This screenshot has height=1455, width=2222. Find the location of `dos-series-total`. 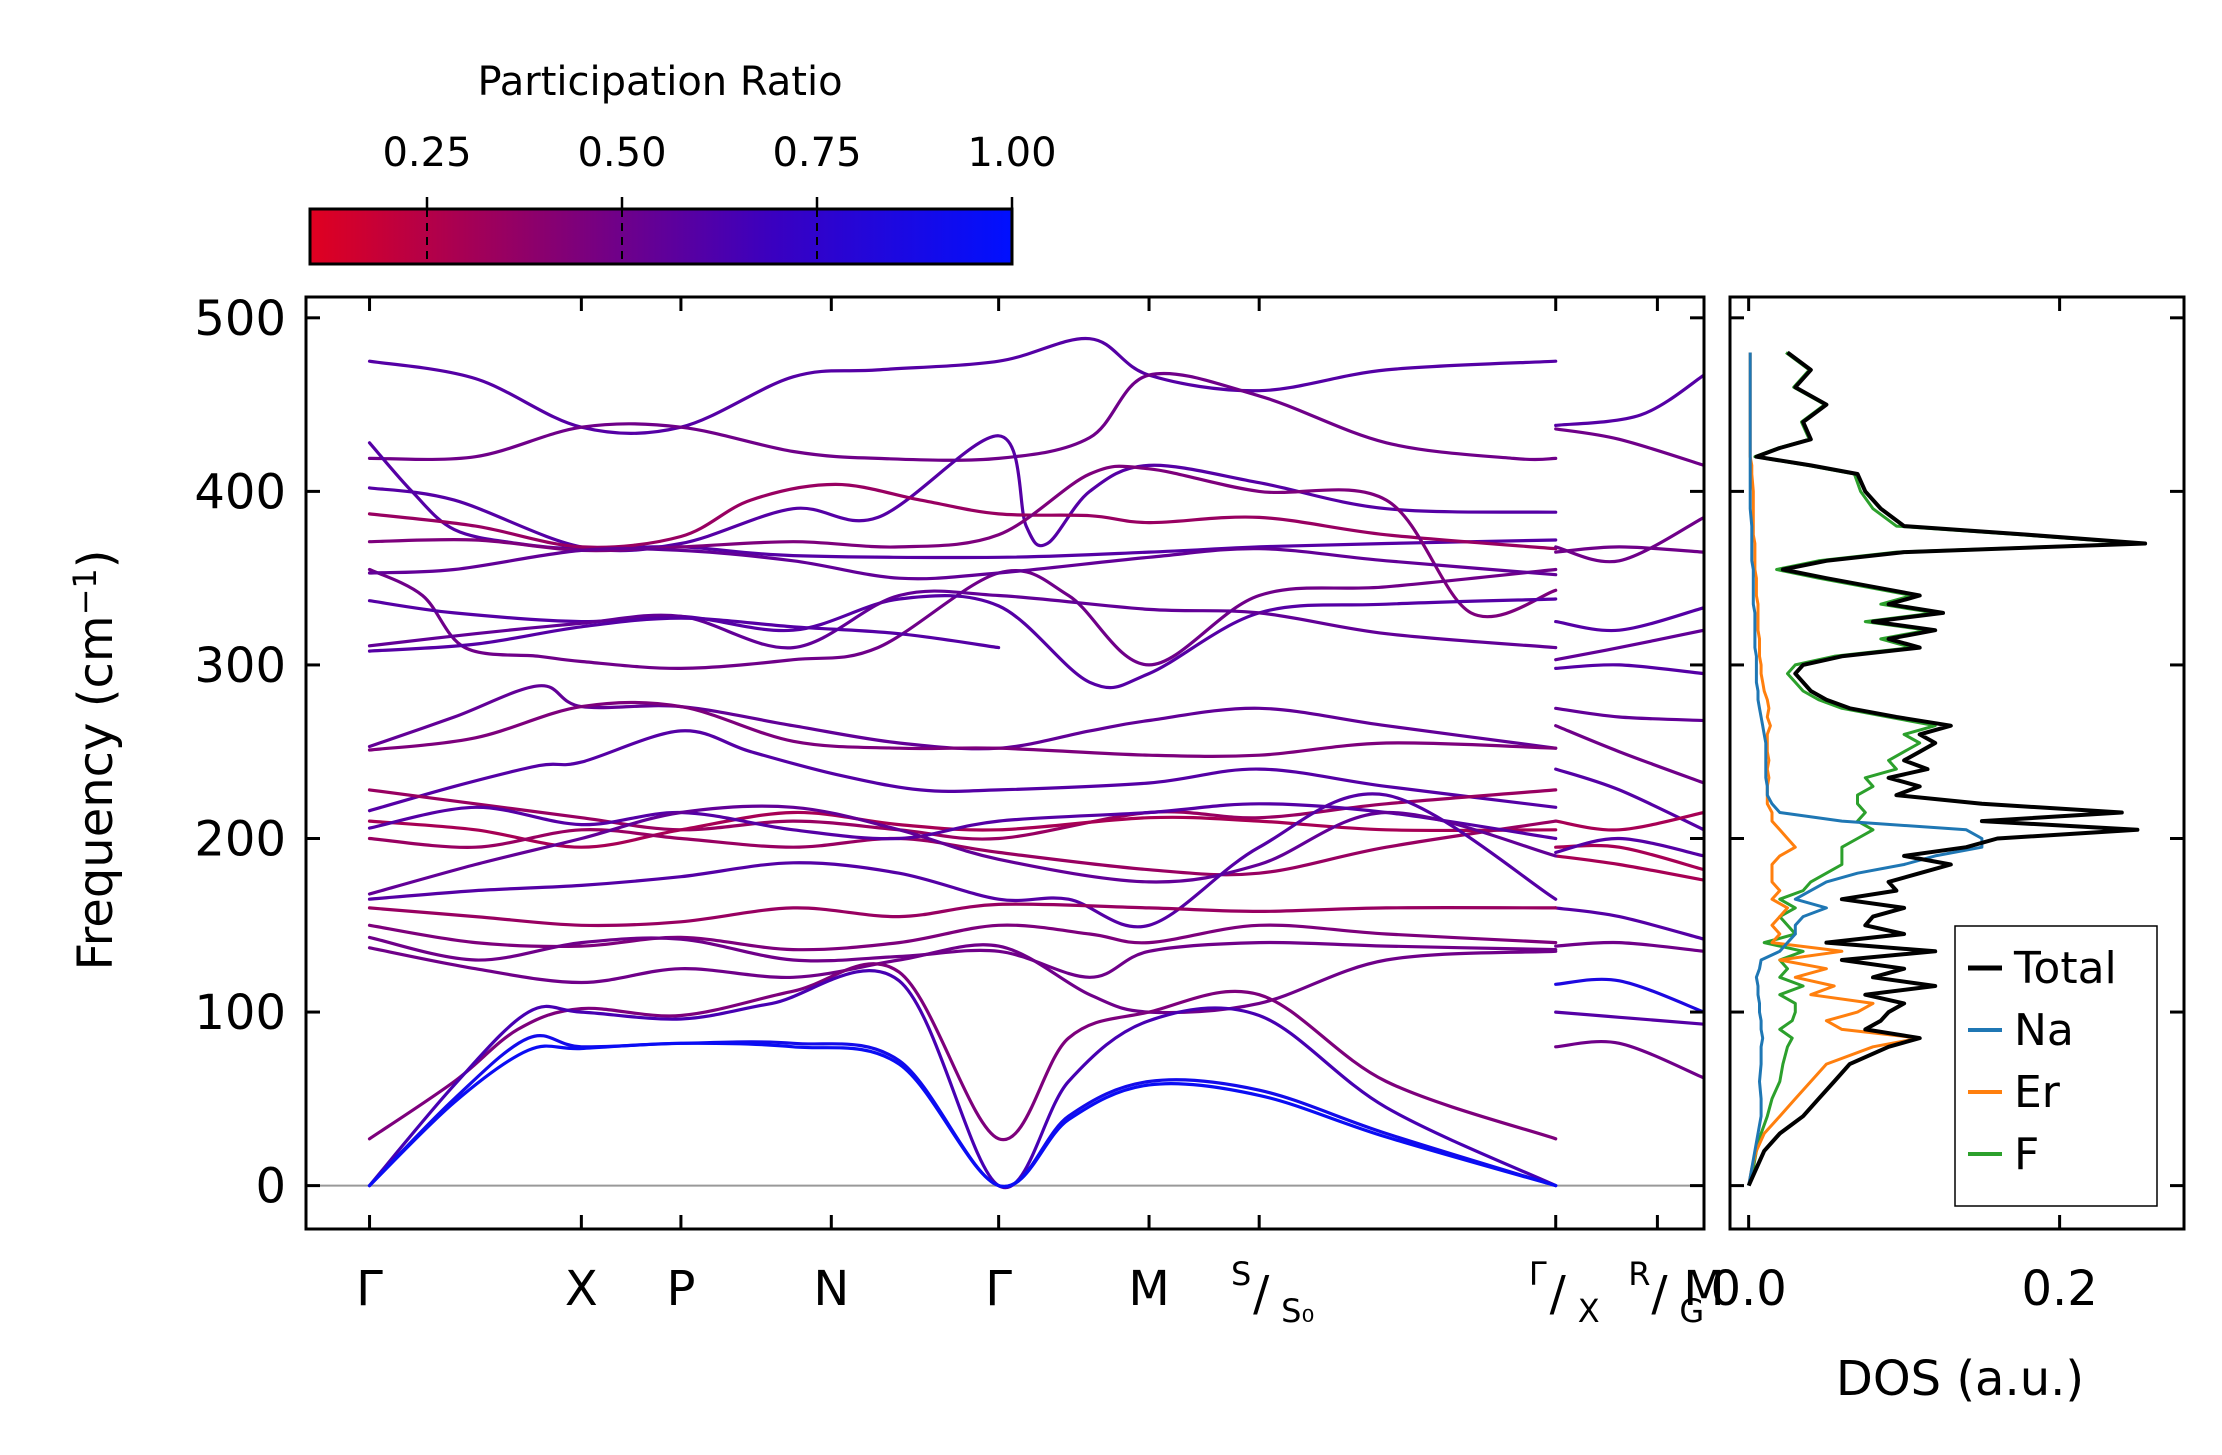

dos-series-total is located at coordinates (1947, 768).